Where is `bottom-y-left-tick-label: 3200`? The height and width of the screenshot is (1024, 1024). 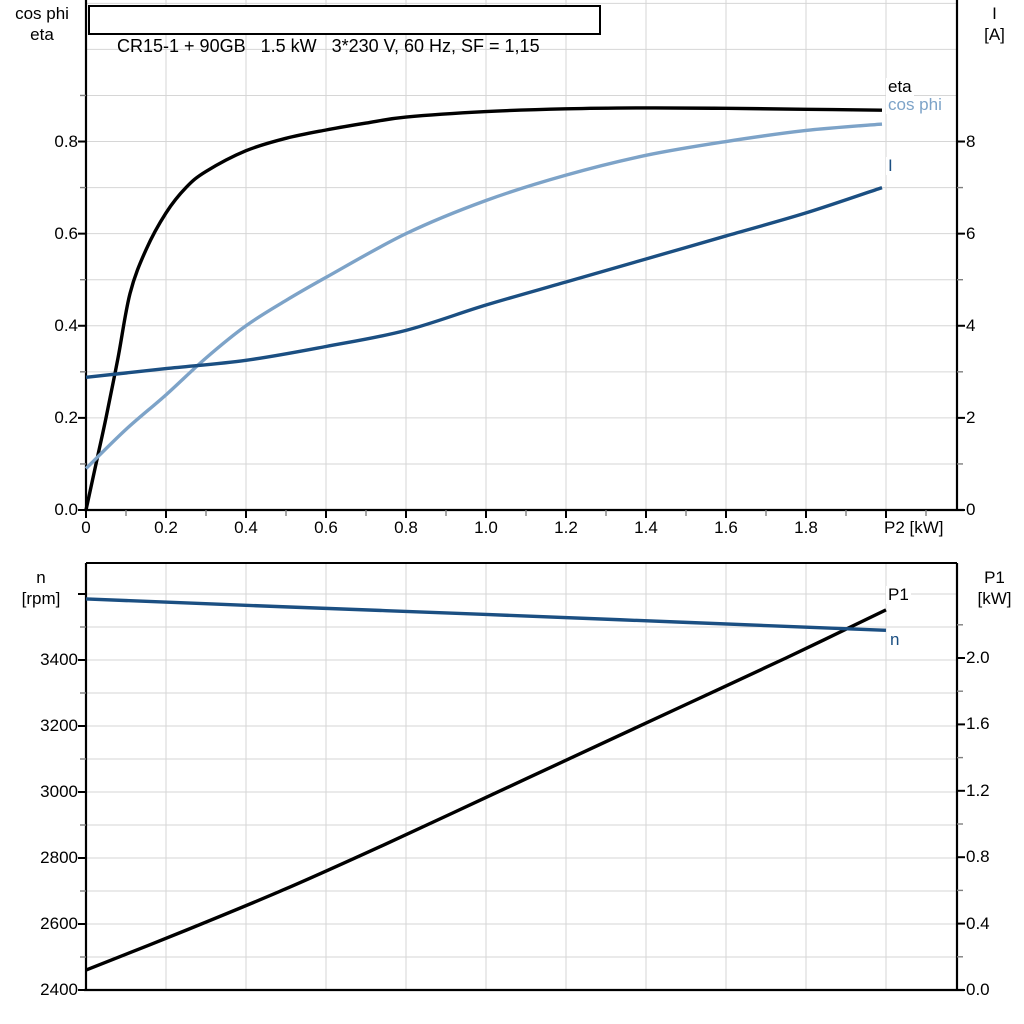
bottom-y-left-tick-label: 3200 is located at coordinates (59, 725).